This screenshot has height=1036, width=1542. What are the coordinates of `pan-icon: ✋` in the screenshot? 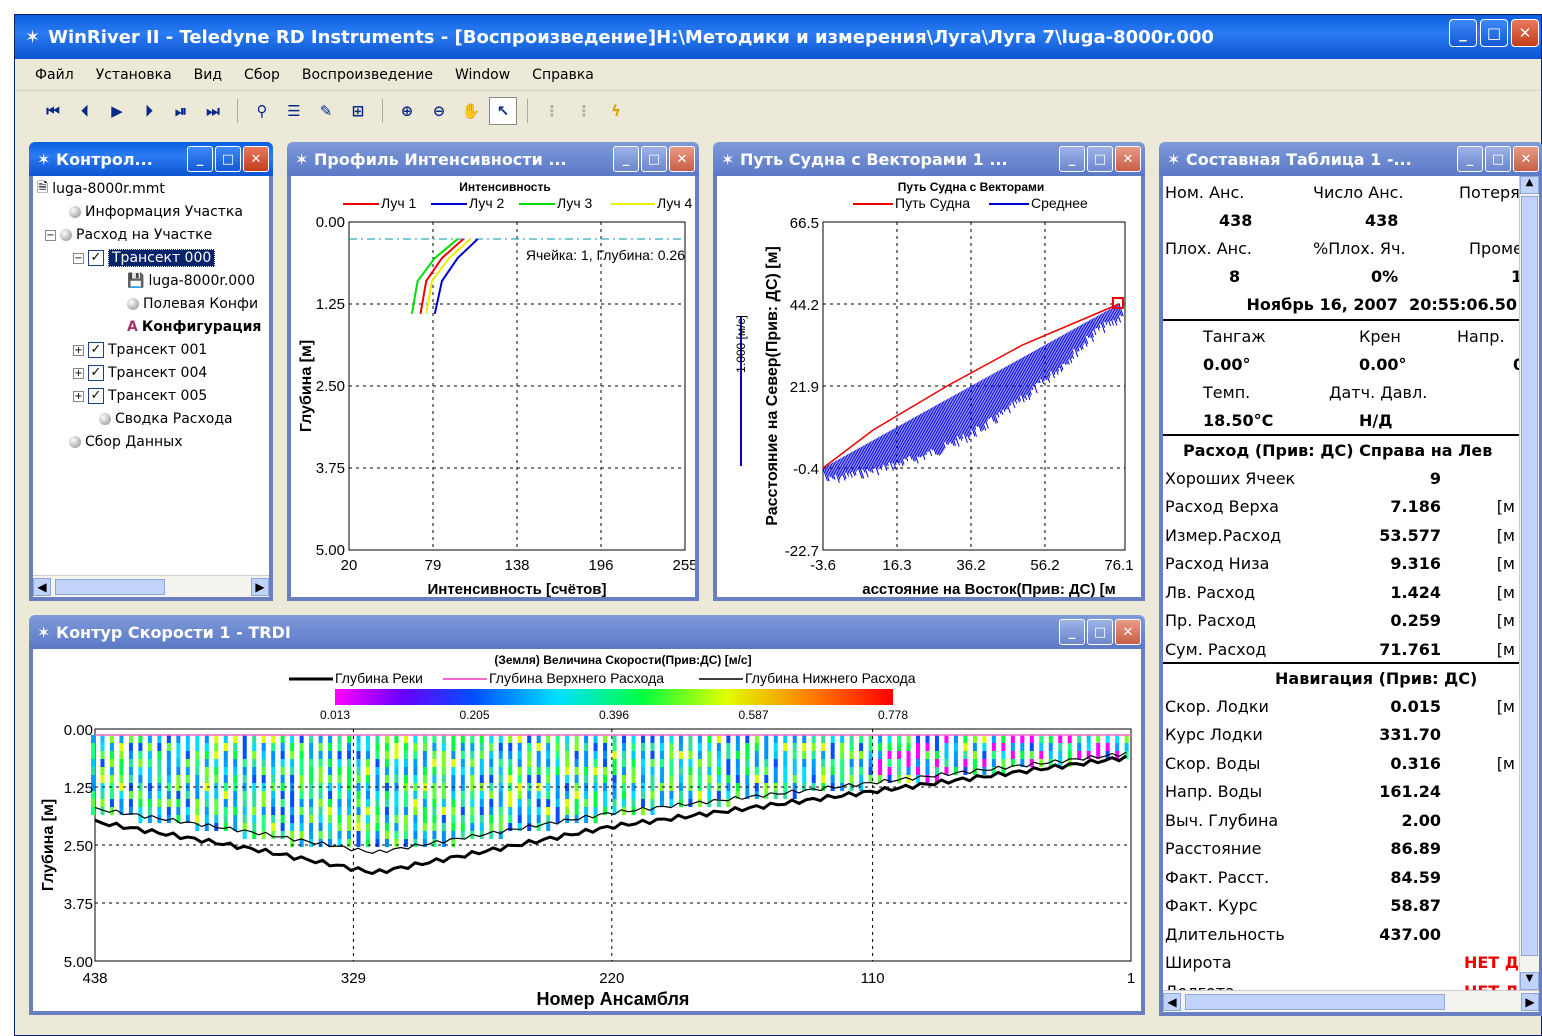 It's located at (471, 111).